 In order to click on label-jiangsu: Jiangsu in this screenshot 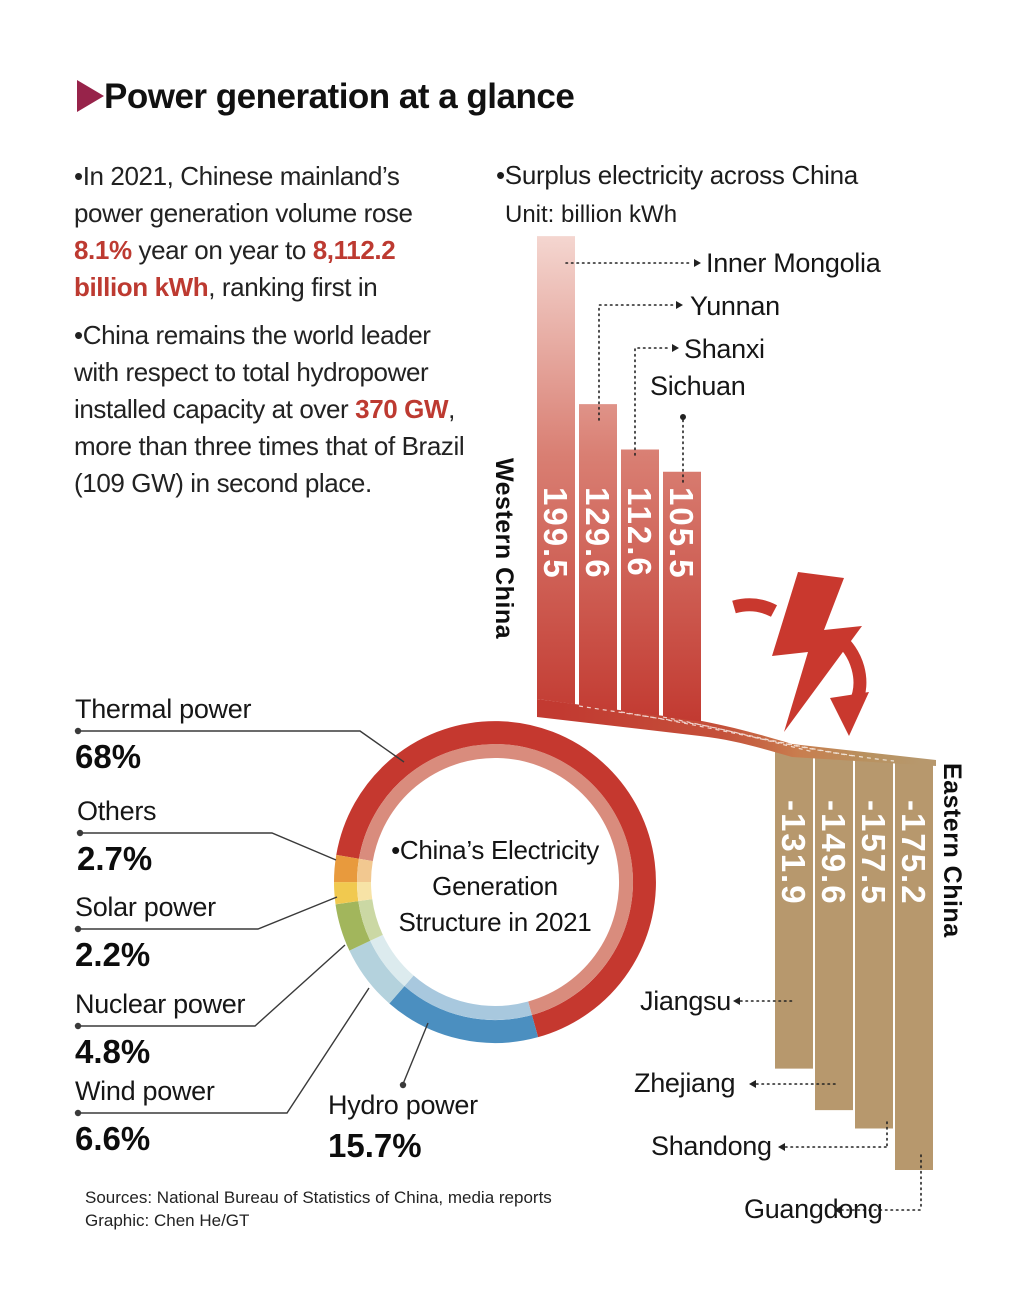, I will do `click(685, 1001)`.